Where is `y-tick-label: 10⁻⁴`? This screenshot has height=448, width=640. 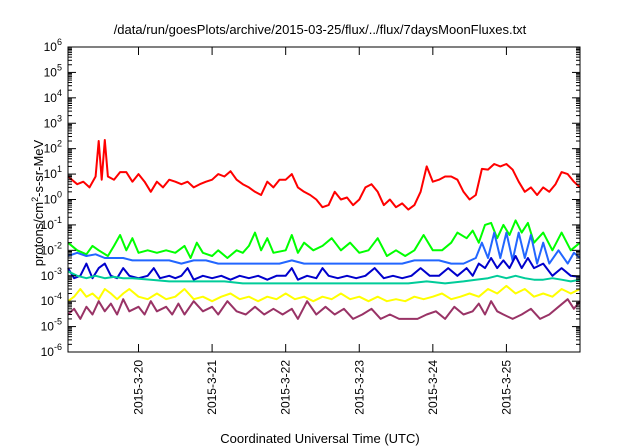
y-tick-label: 10⁻⁴ is located at coordinates (51, 299).